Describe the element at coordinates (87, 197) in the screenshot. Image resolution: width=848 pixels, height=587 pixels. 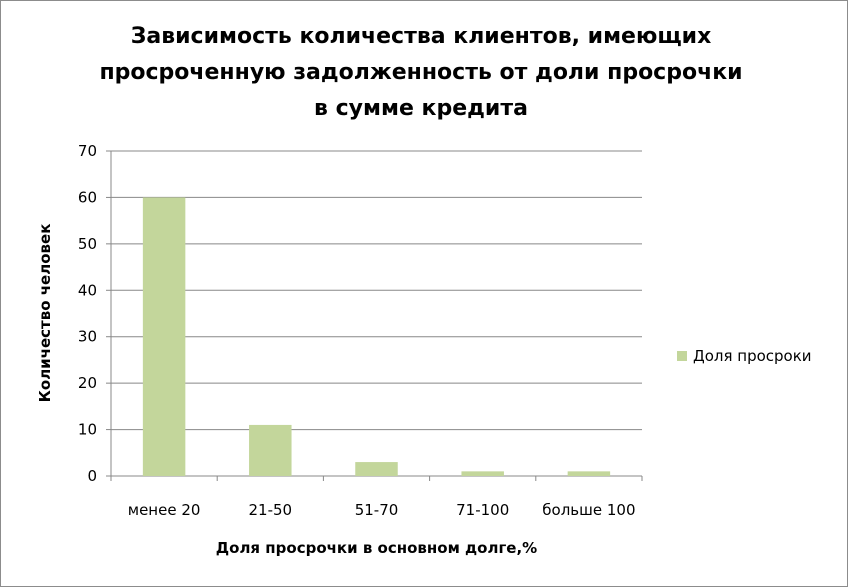
I see `y-tick-label: 60` at that location.